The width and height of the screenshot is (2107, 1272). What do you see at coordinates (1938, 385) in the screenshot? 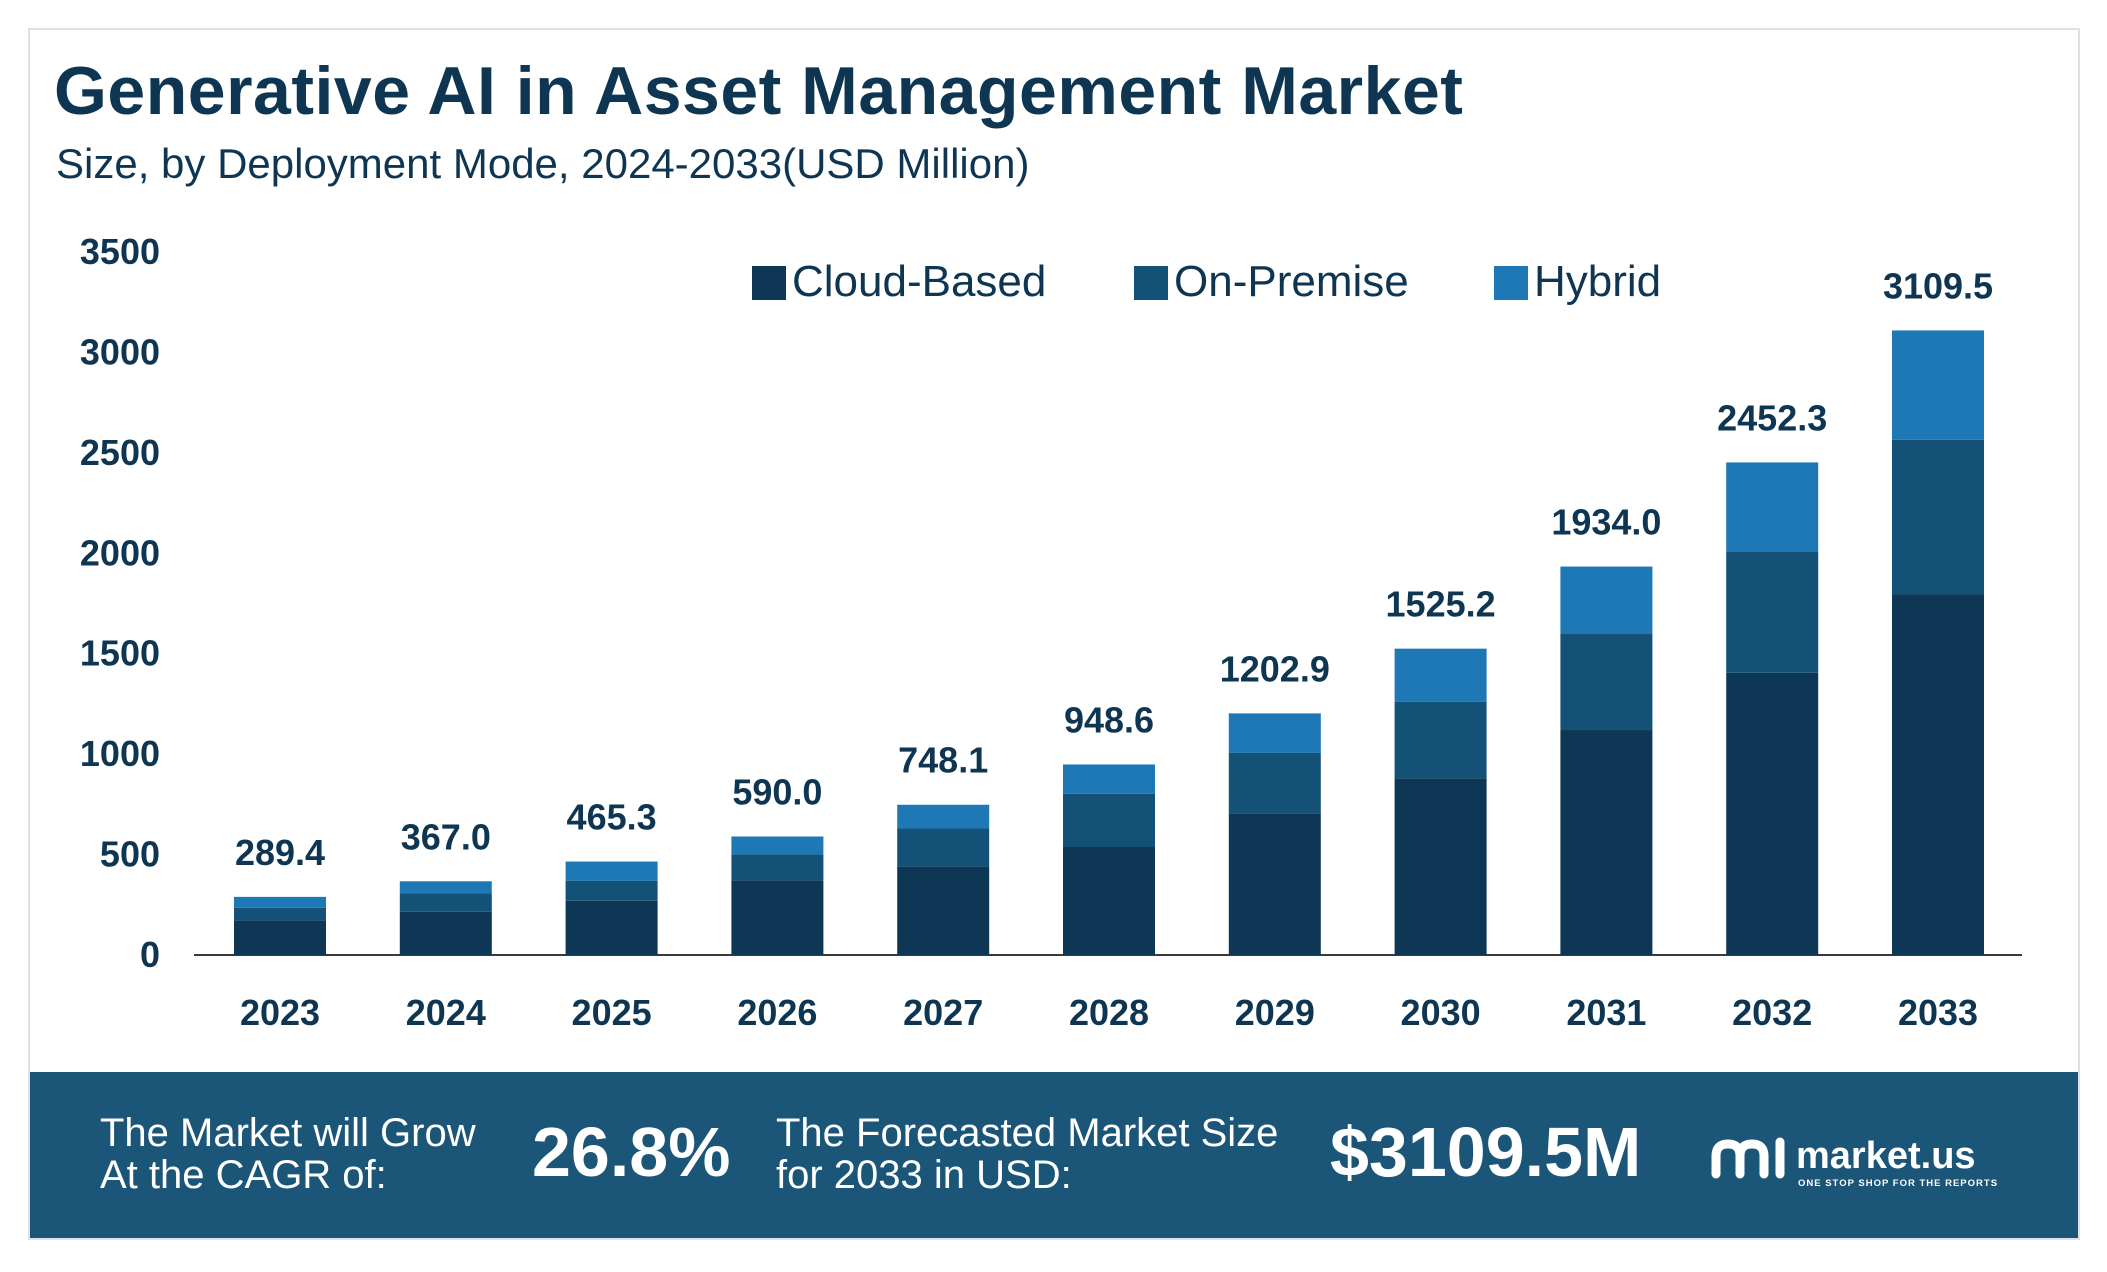
I see `bar-hybrid-2033` at bounding box center [1938, 385].